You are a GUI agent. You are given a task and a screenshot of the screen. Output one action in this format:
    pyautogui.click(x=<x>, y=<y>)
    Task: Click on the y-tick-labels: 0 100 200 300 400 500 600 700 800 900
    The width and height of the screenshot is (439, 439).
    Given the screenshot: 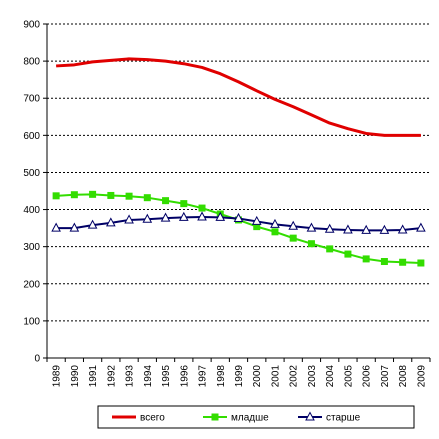 What is the action you would take?
    pyautogui.click(x=31, y=192)
    